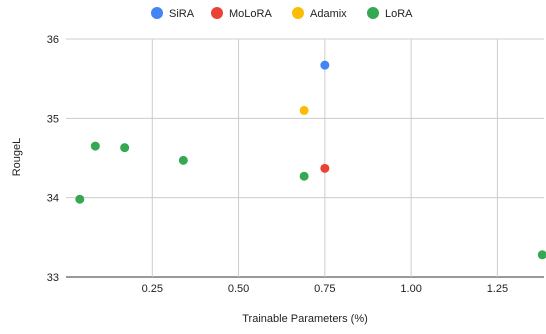 The image size is (546, 334). What do you see at coordinates (152, 289) in the screenshot?
I see `x-tick-label: 0.25` at bounding box center [152, 289].